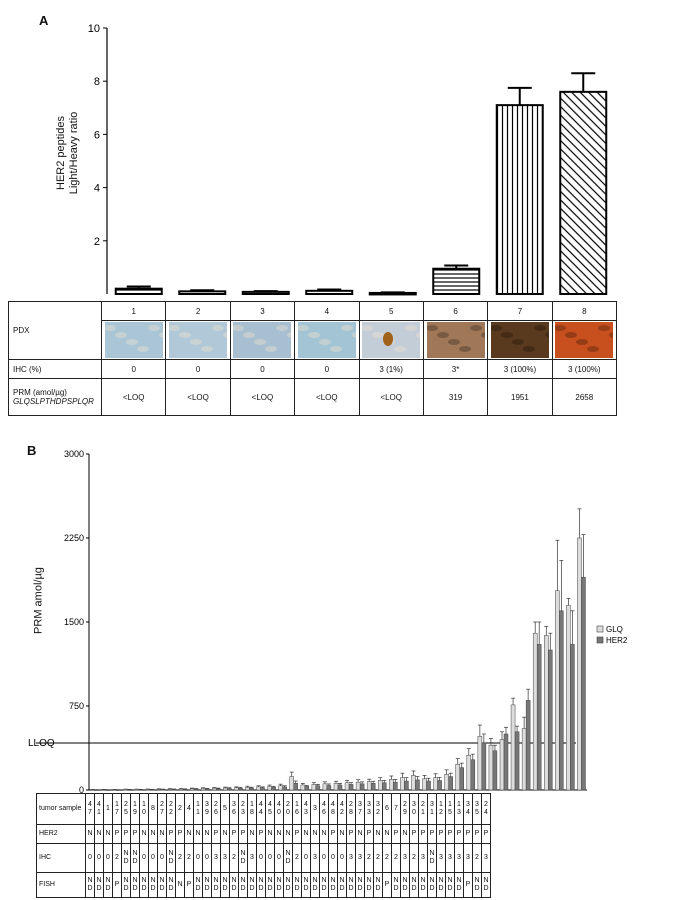 This screenshot has height=900, width=675. I want to click on row-label-ihc: IHC, so click(61, 858).